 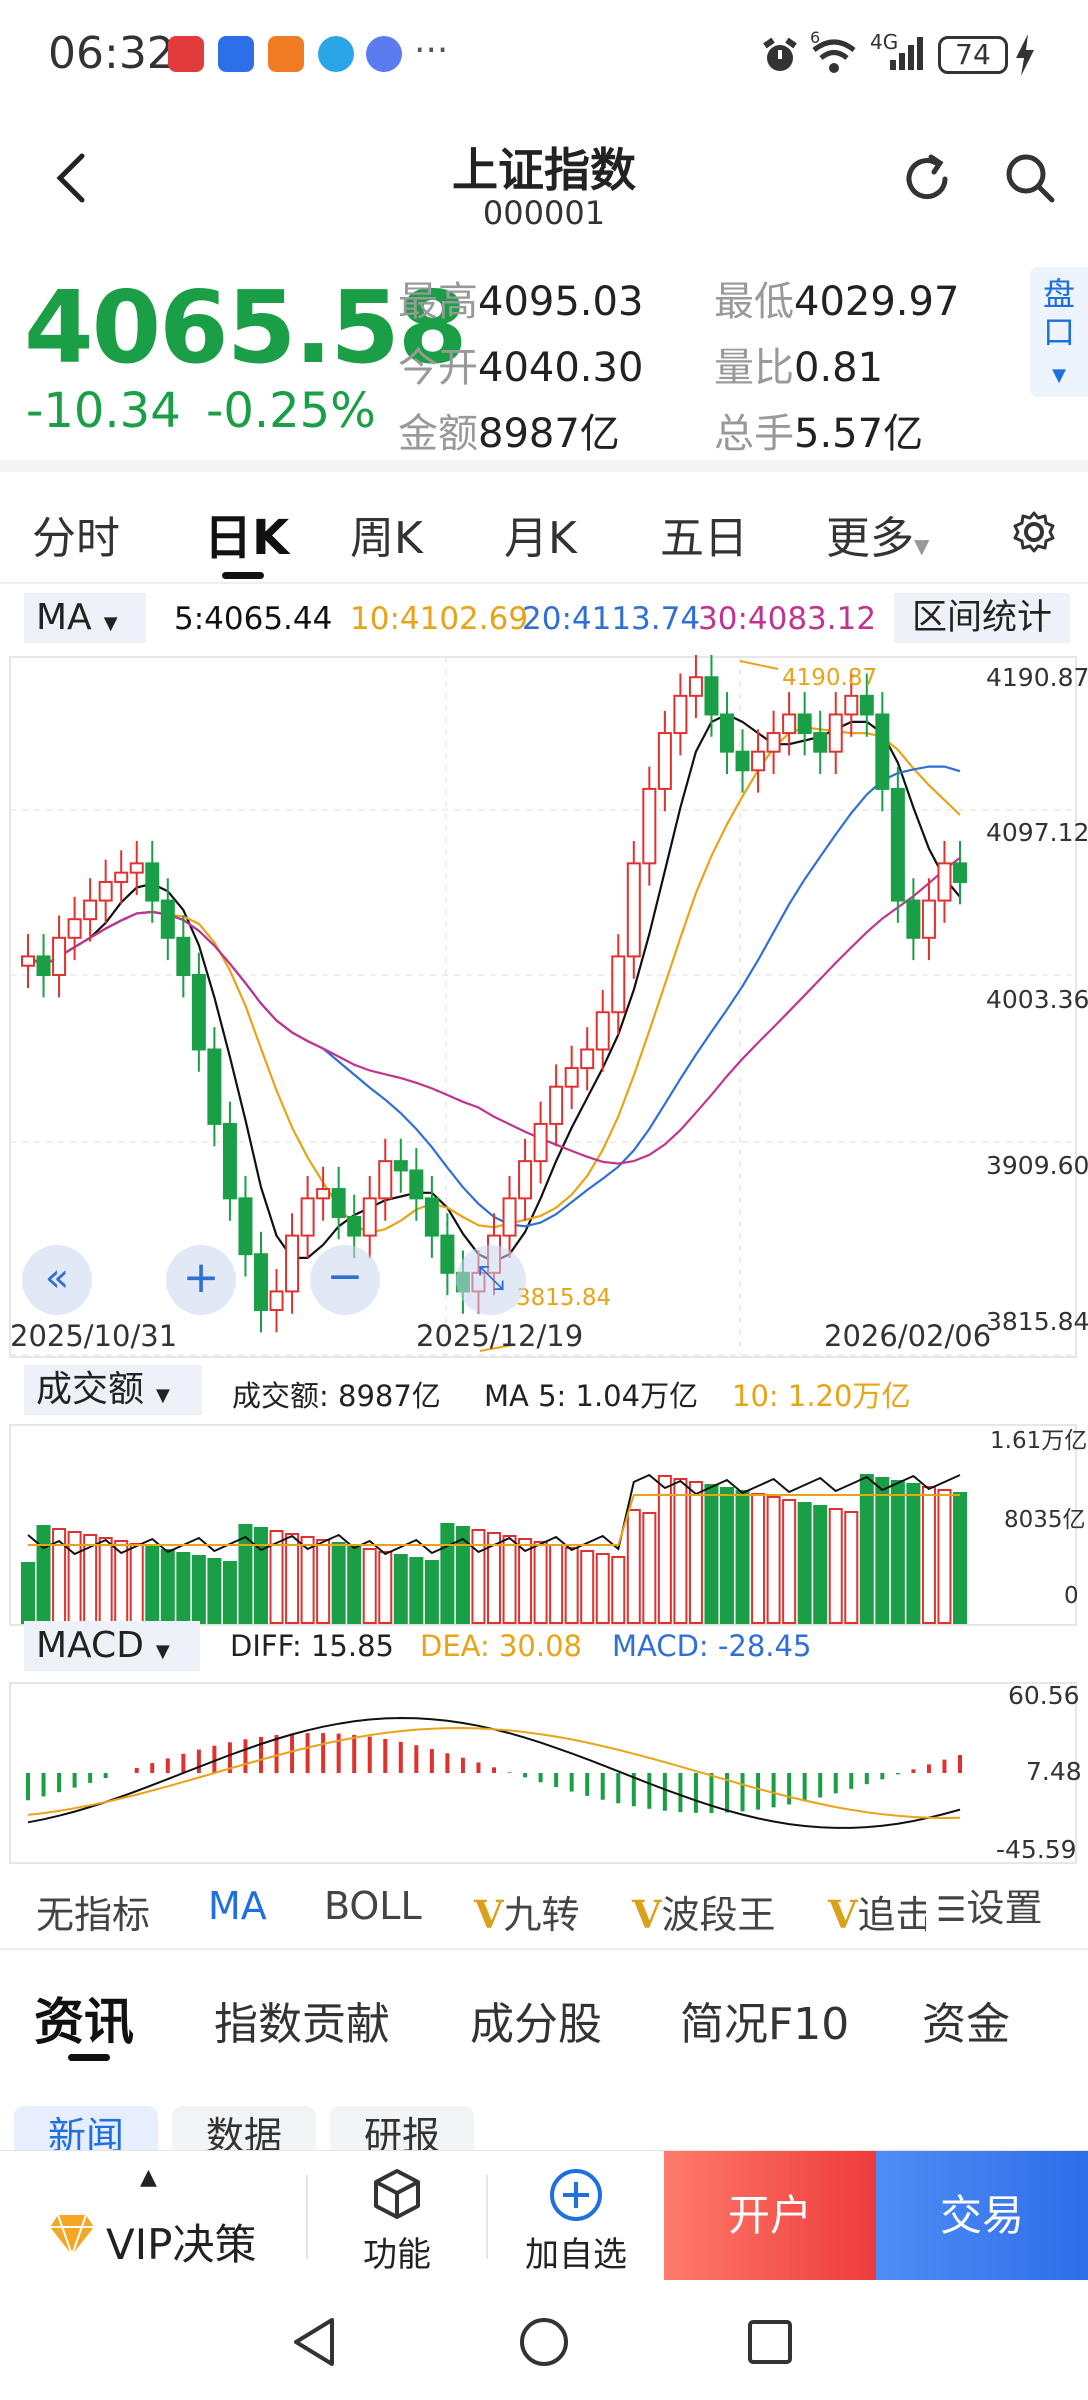 What do you see at coordinates (966, 2024) in the screenshot?
I see `tab-capital: 资金` at bounding box center [966, 2024].